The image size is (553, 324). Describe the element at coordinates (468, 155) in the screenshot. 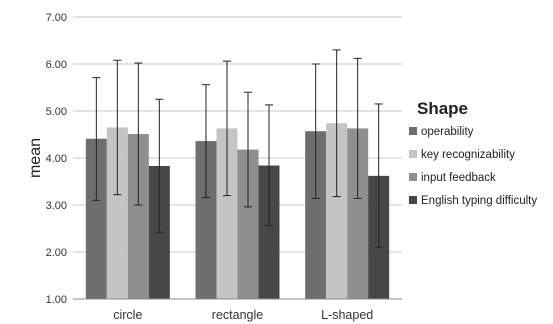

I see `legend-label: key recognizability` at that location.